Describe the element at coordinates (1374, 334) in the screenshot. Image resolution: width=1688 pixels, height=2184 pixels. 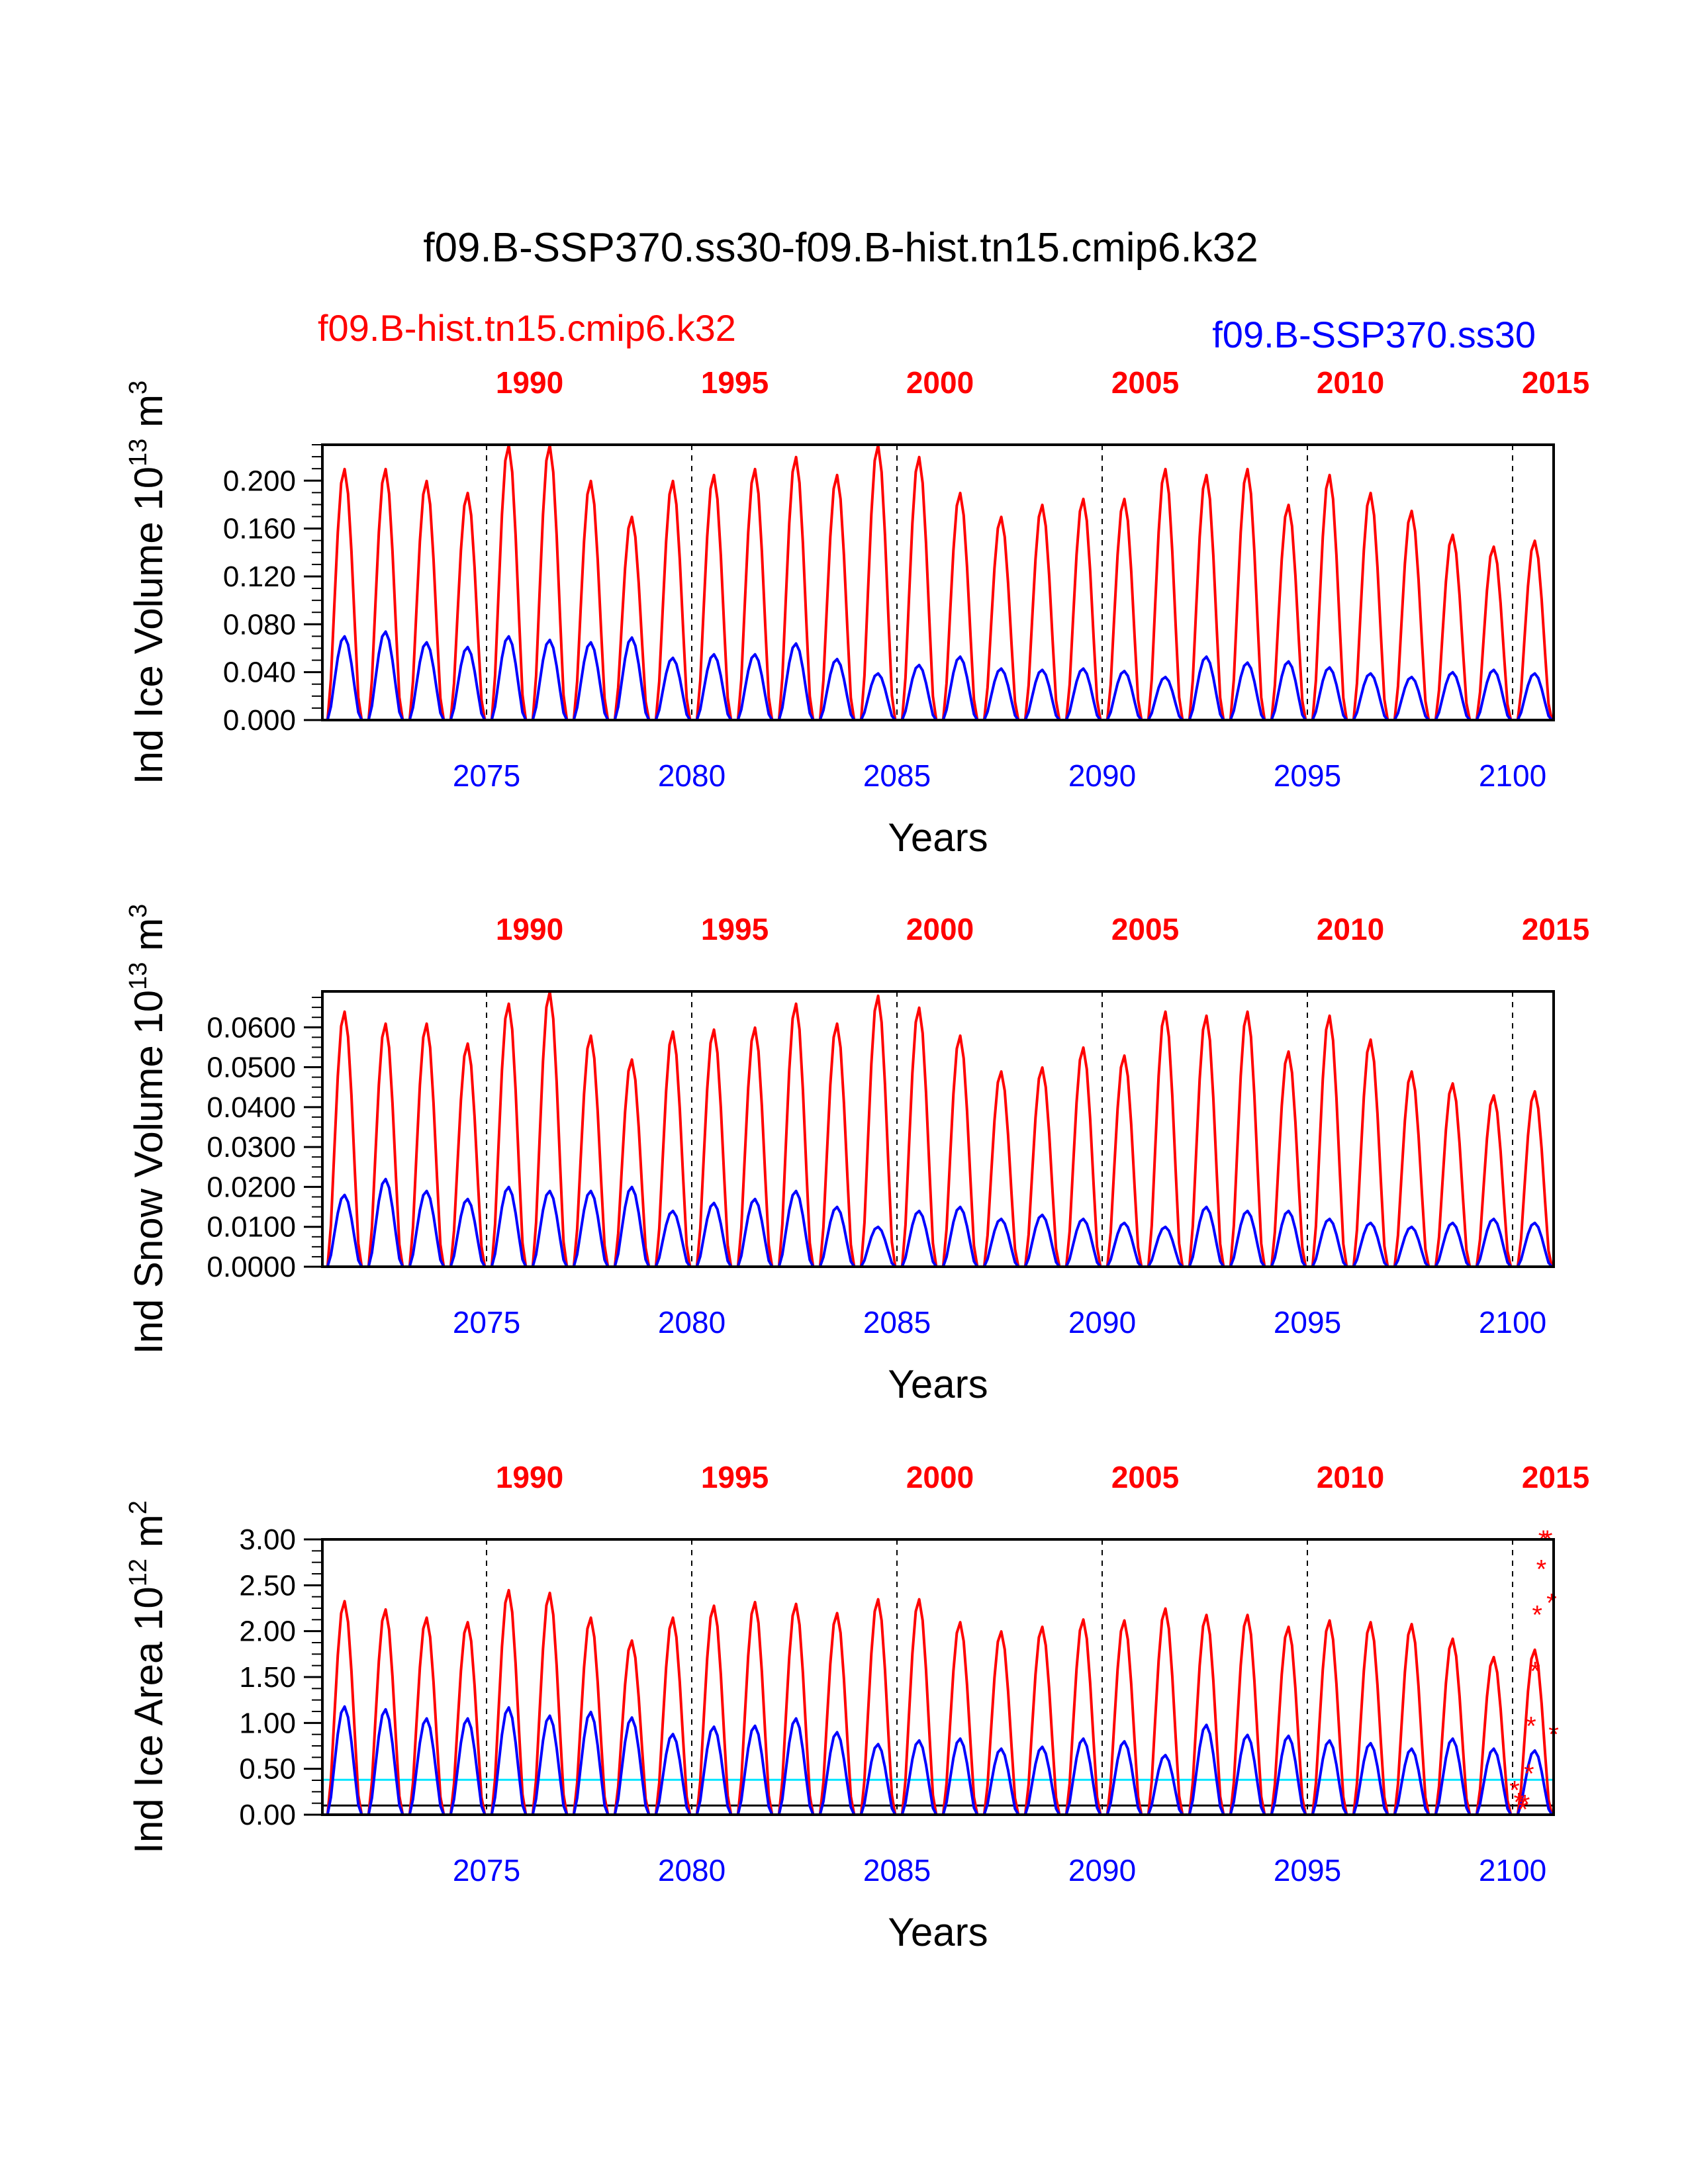
I see `legend-ssp-label: f09.B-SSP370.ss30` at that location.